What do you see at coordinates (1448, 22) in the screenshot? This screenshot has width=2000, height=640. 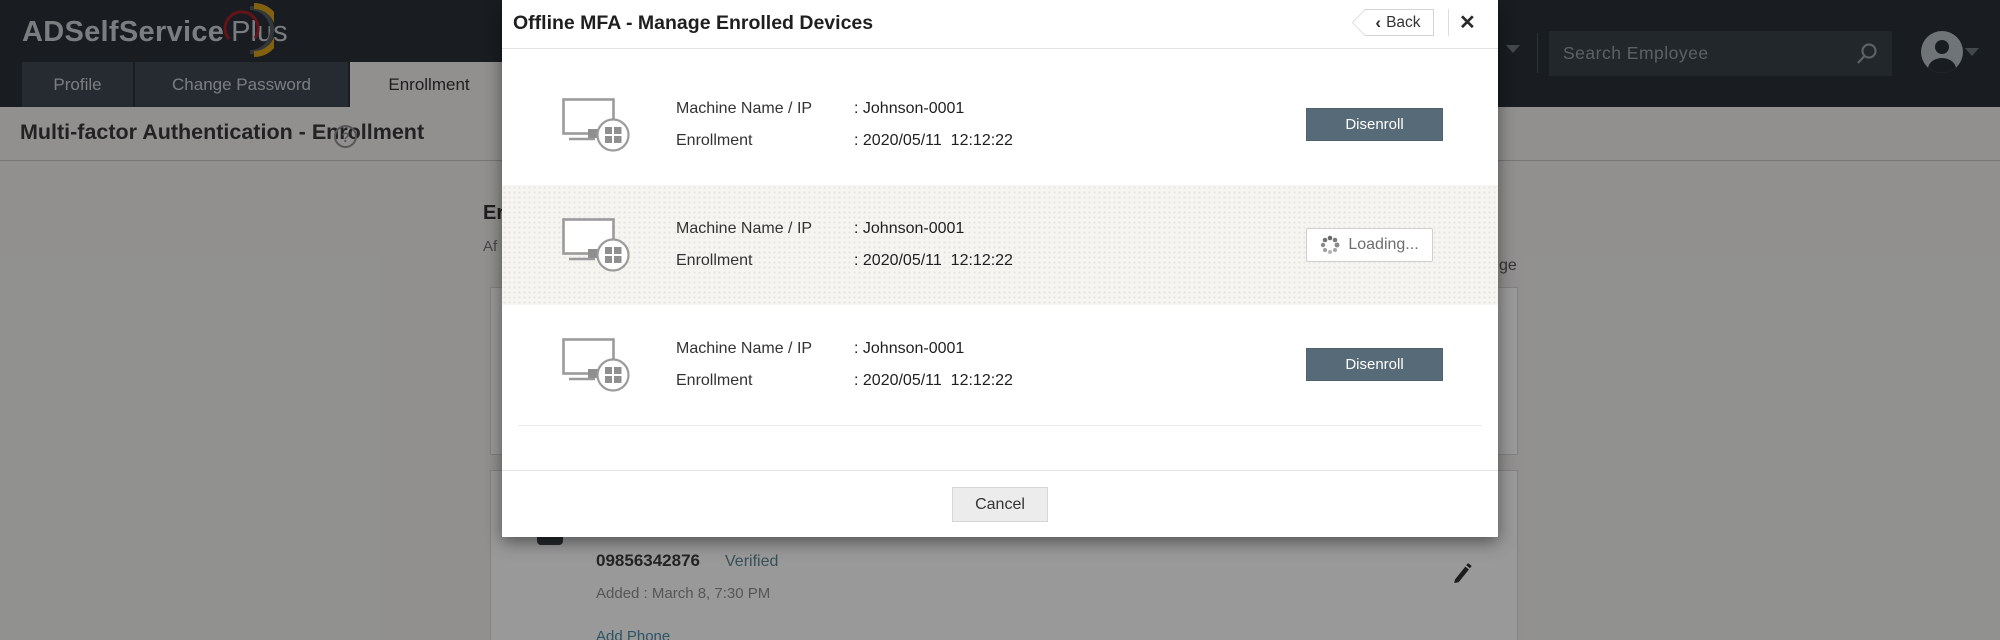 I see `modal-header-divider` at bounding box center [1448, 22].